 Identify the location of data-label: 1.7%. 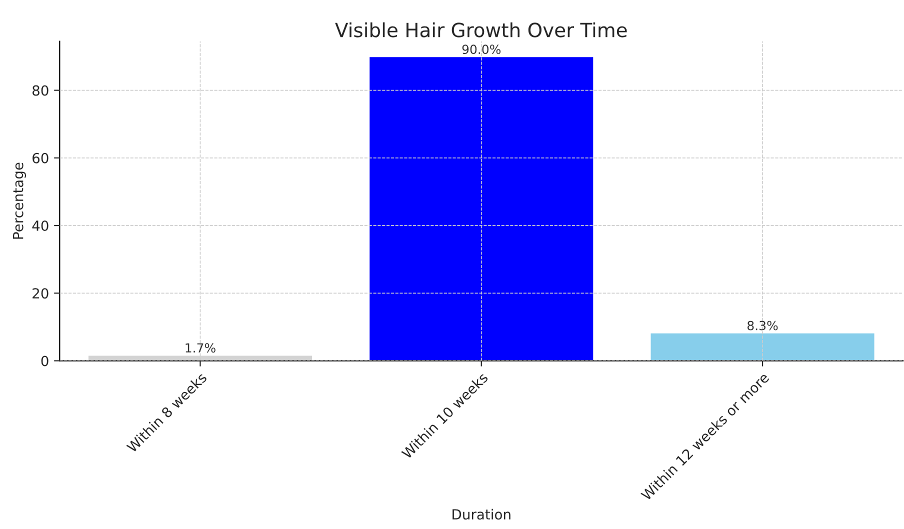
(201, 348).